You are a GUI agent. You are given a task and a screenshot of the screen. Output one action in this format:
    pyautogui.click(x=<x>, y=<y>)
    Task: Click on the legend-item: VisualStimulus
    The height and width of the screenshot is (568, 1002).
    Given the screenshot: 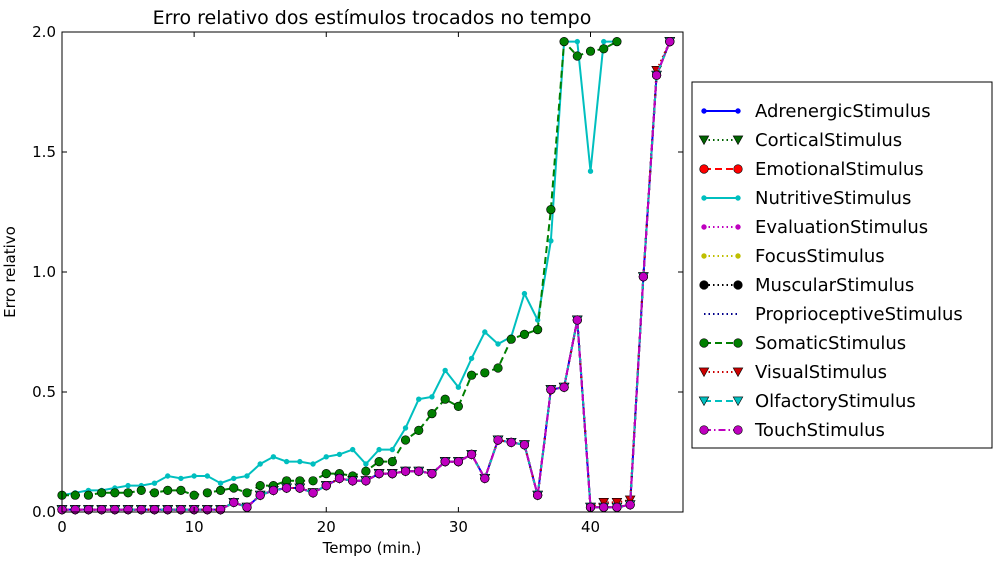 What is the action you would take?
    pyautogui.click(x=792, y=372)
    